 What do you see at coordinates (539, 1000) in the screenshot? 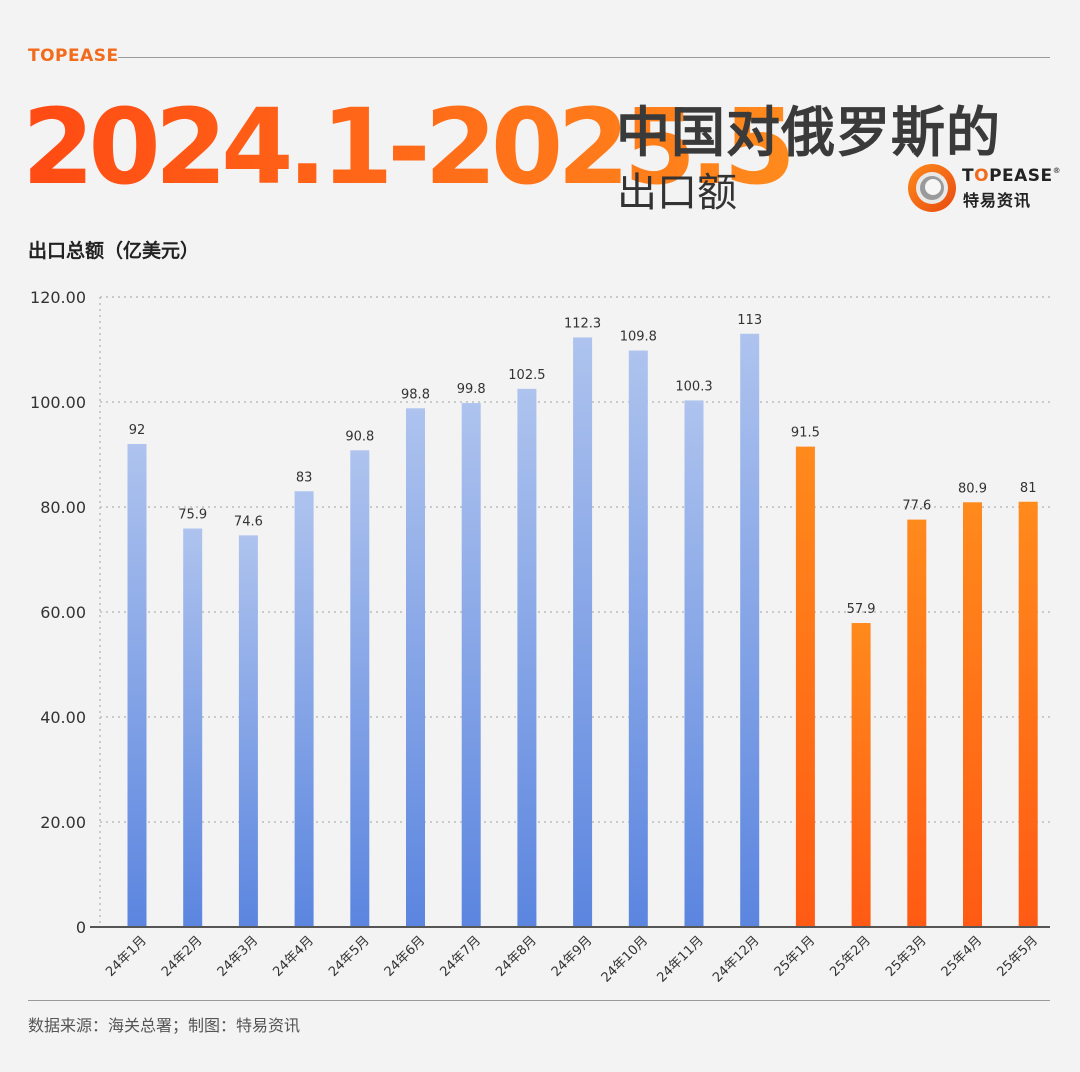
I see `bottom-divider` at bounding box center [539, 1000].